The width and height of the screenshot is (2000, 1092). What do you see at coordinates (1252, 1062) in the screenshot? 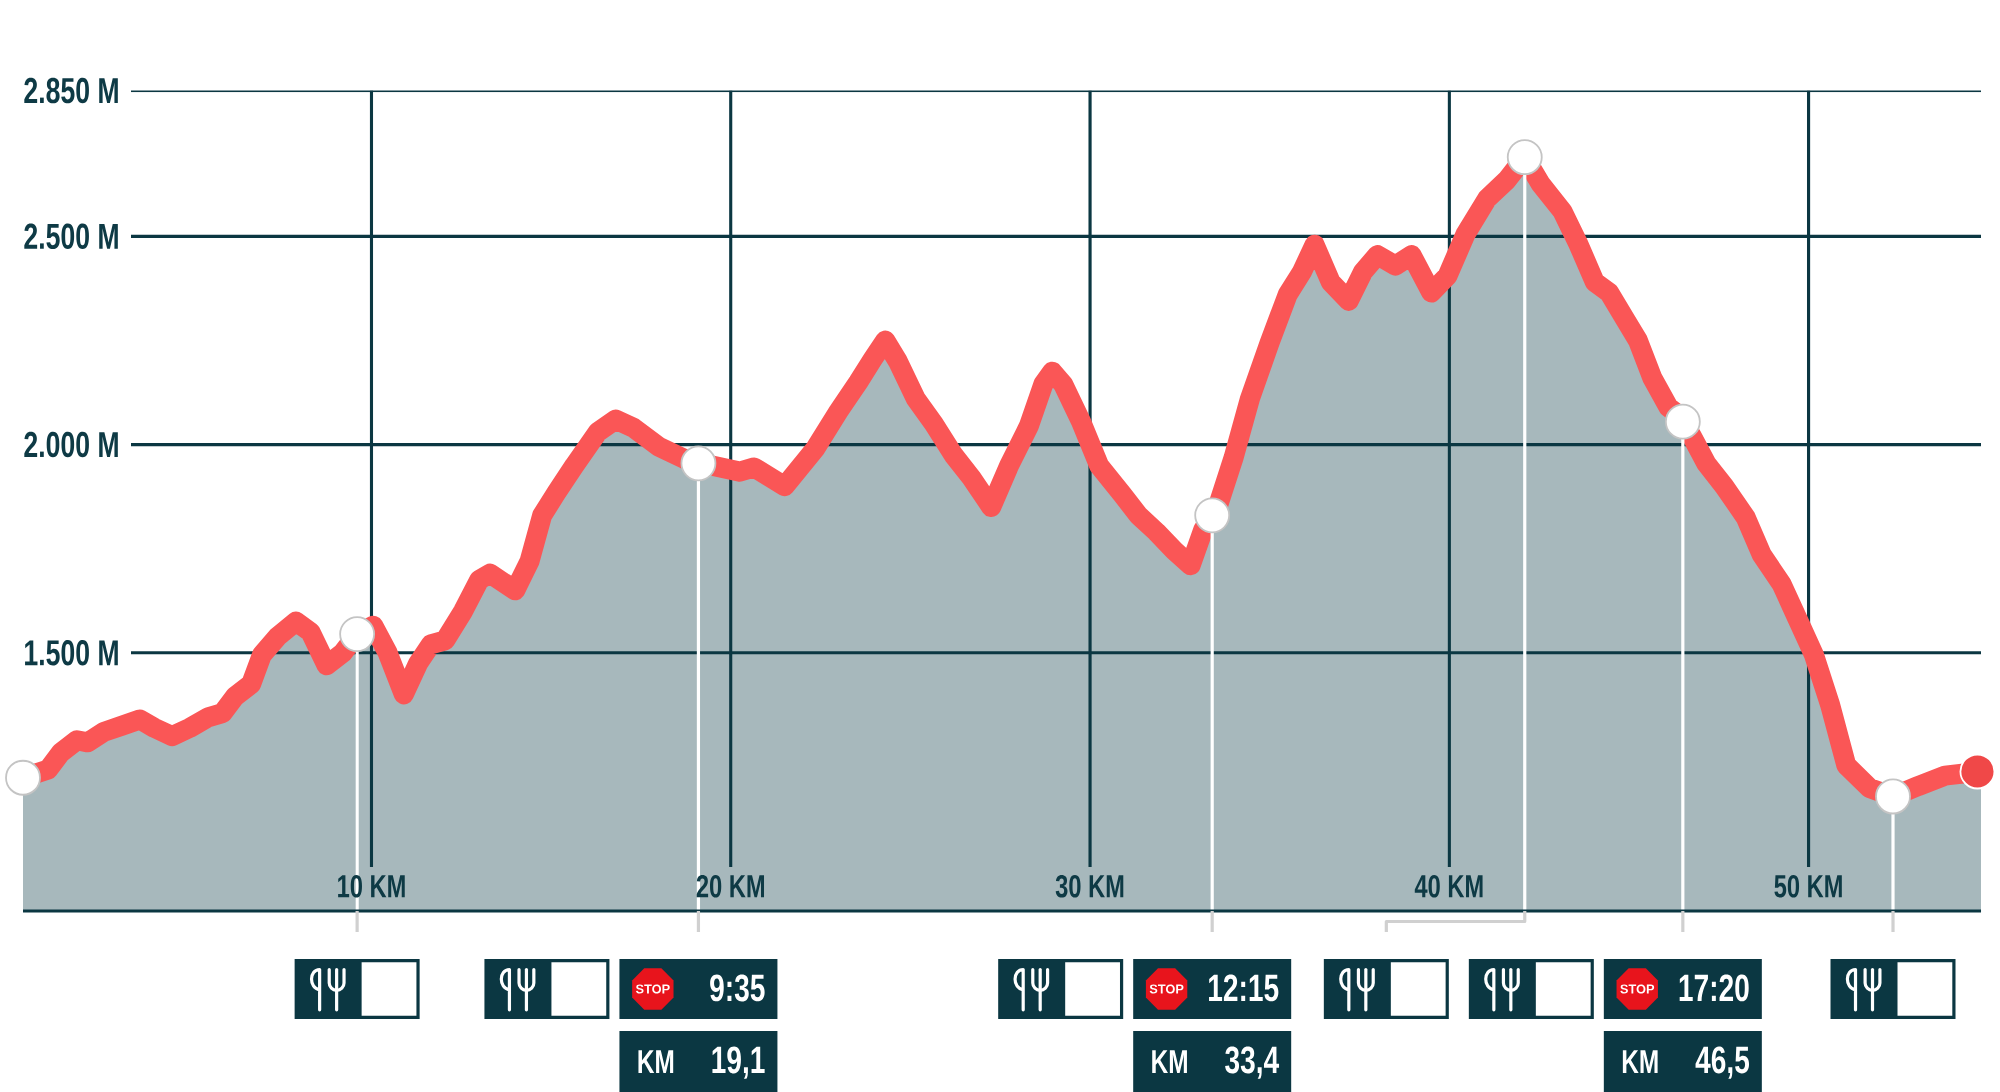
I see `text: 33,4` at bounding box center [1252, 1062].